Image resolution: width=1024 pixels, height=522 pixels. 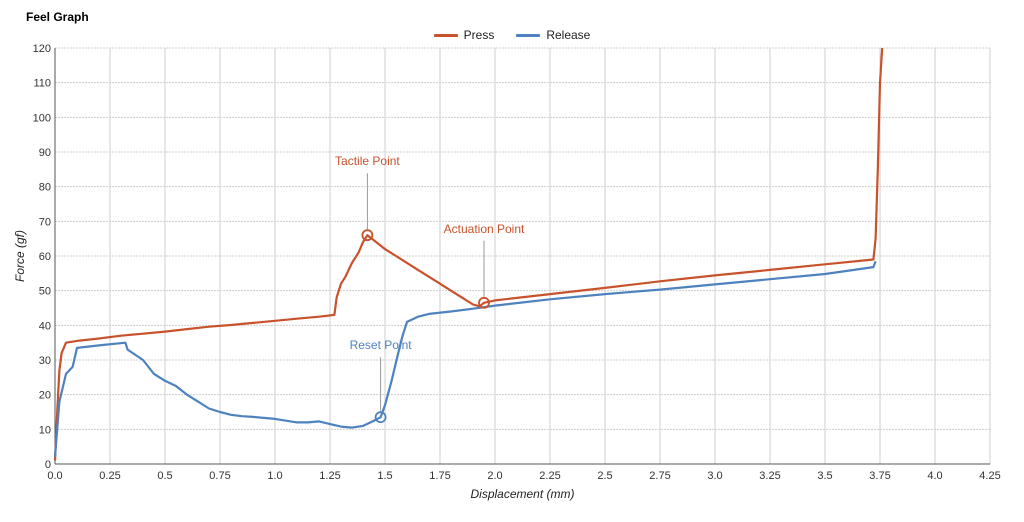 I want to click on chart-legend: Press Release, so click(x=512, y=35).